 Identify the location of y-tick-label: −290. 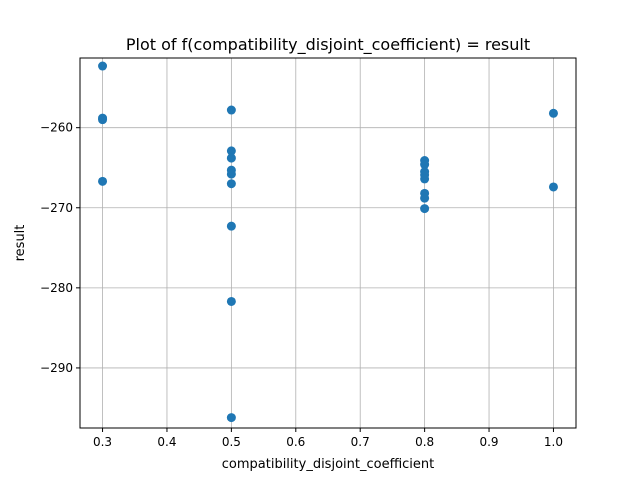
(56, 368).